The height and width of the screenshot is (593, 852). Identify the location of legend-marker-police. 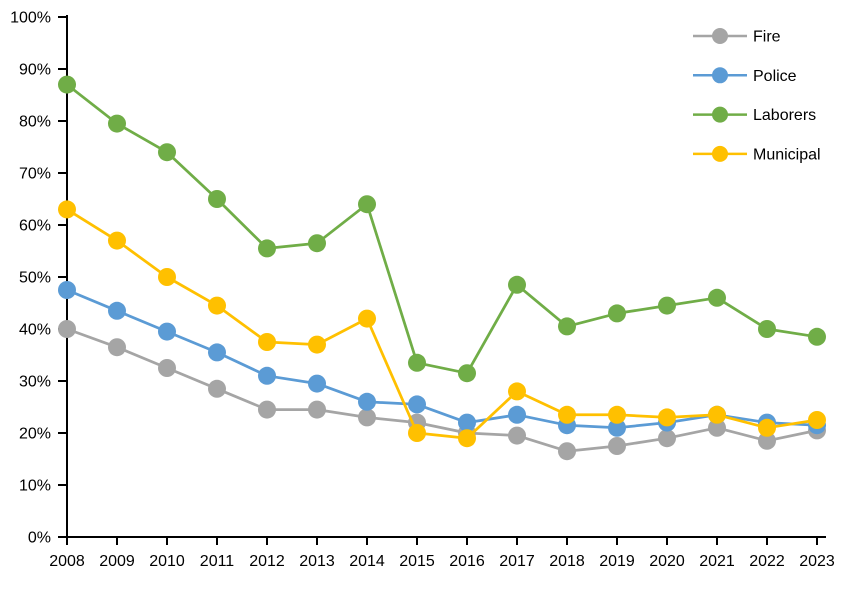
(720, 75).